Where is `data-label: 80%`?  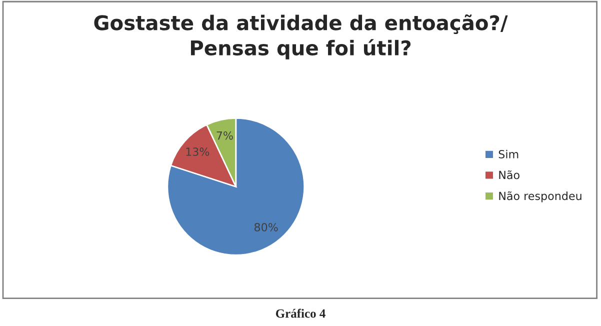
data-label: 80% is located at coordinates (266, 227).